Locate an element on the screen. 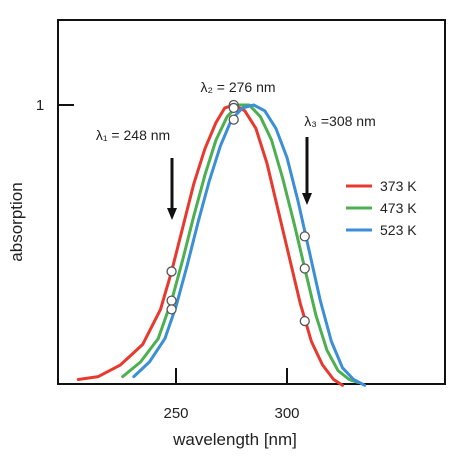 Image resolution: width=457 pixels, height=458 pixels. y-tick-label: 1 is located at coordinates (40, 105).